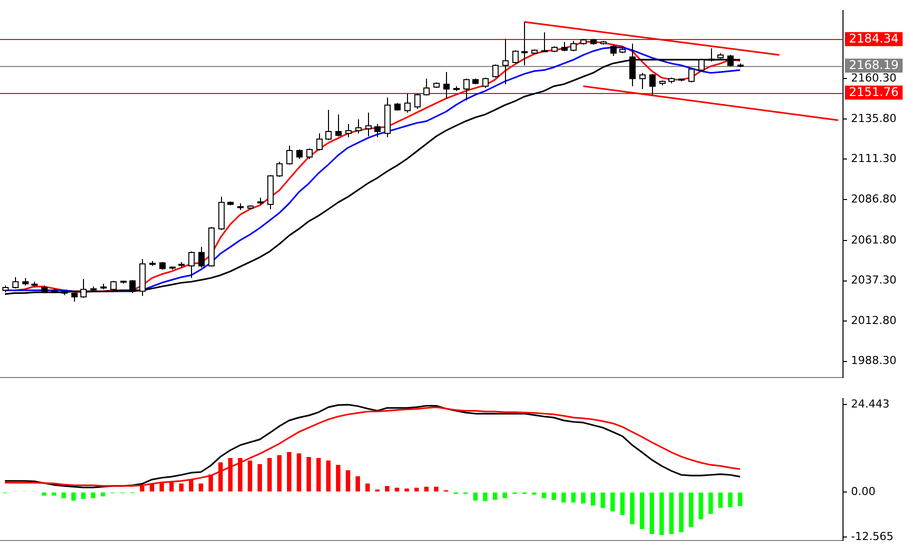  Describe the element at coordinates (873, 239) in the screenshot. I see `y-tick-label: 2061.80` at that location.